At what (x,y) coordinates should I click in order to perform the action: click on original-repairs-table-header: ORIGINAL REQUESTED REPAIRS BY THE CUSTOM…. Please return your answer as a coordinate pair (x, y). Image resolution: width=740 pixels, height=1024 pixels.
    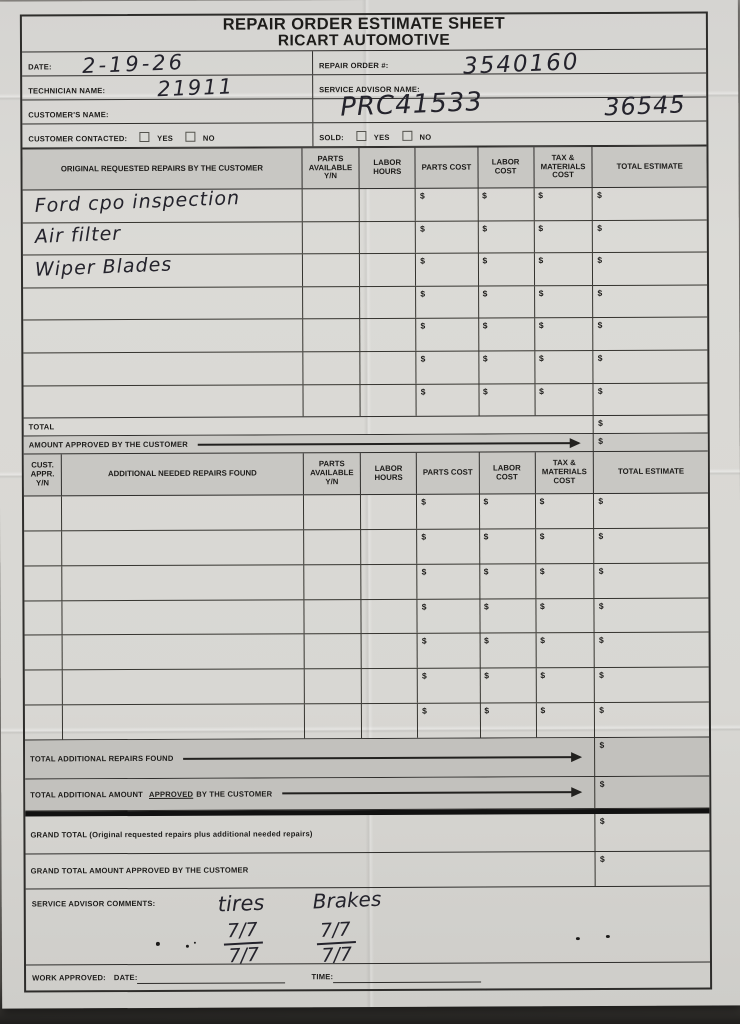
    Looking at the image, I should click on (364, 168).